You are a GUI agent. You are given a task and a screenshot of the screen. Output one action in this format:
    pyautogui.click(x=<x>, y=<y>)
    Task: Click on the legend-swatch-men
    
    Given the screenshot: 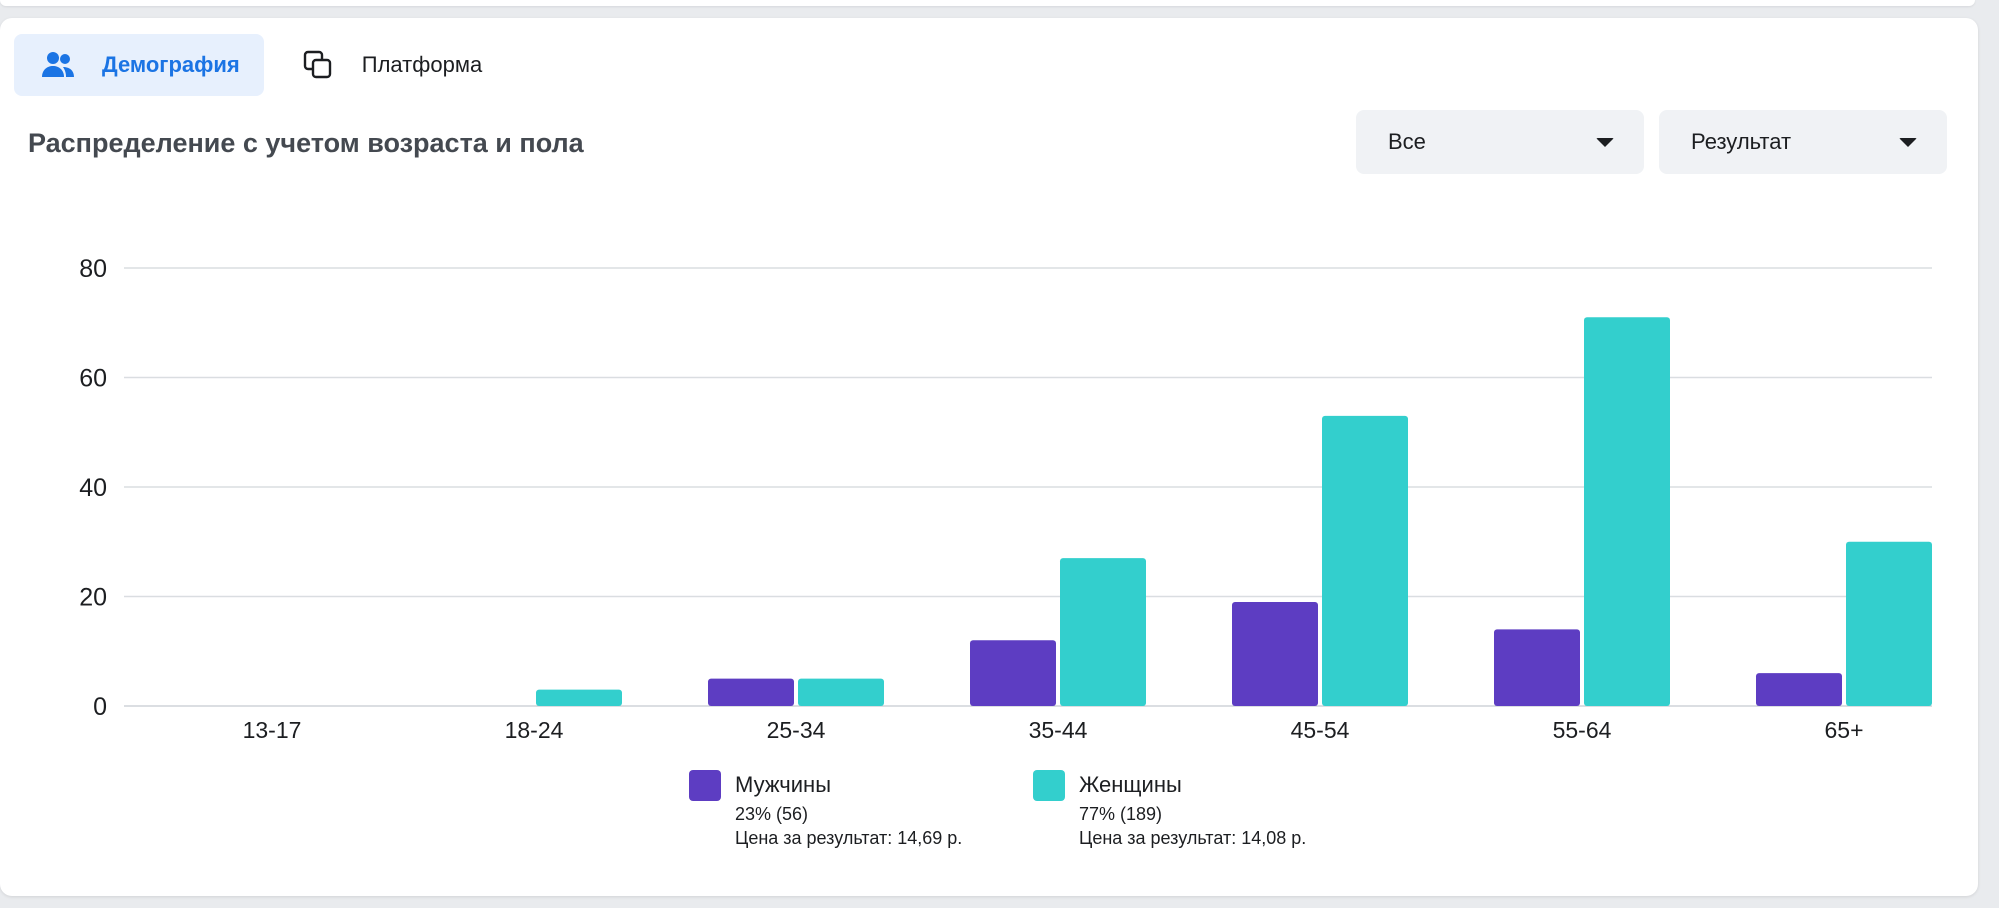 What is the action you would take?
    pyautogui.click(x=705, y=785)
    